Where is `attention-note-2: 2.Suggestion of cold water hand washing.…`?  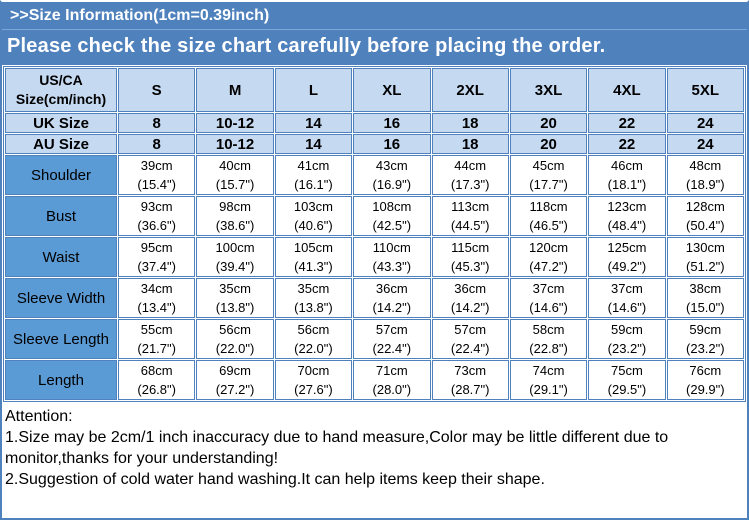
attention-note-2: 2.Suggestion of cold water hand washing.… is located at coordinates (275, 479).